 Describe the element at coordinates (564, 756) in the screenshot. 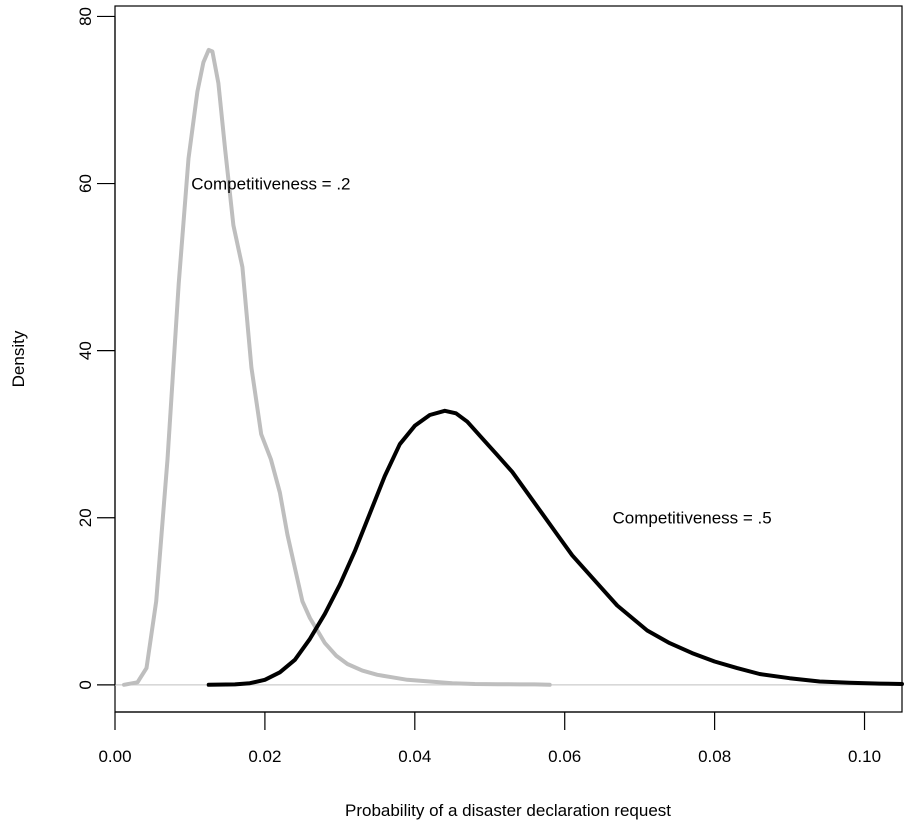

I see `x-tick-label: 0.06` at that location.